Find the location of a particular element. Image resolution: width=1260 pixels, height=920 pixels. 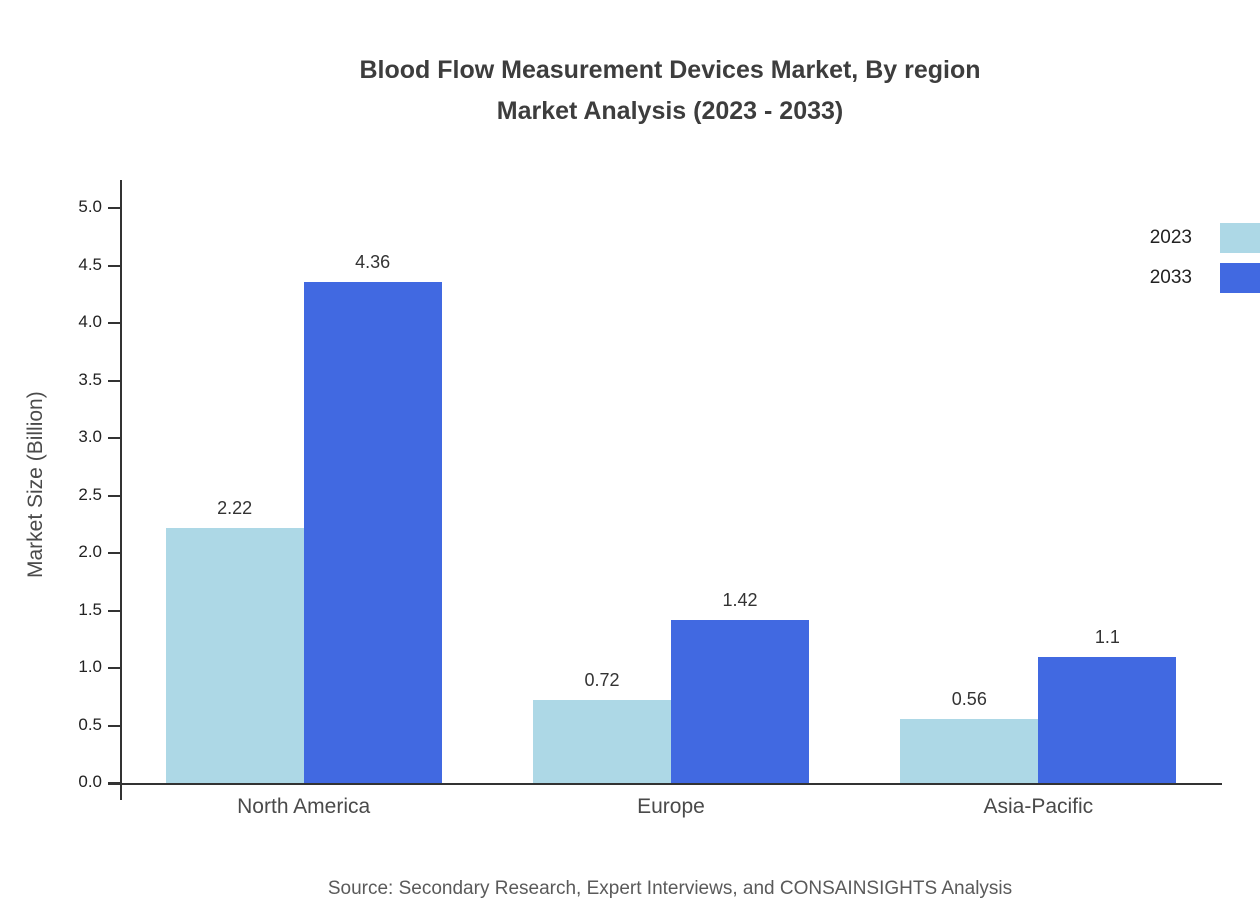

y-tick-label: 4.5 is located at coordinates (90, 264).